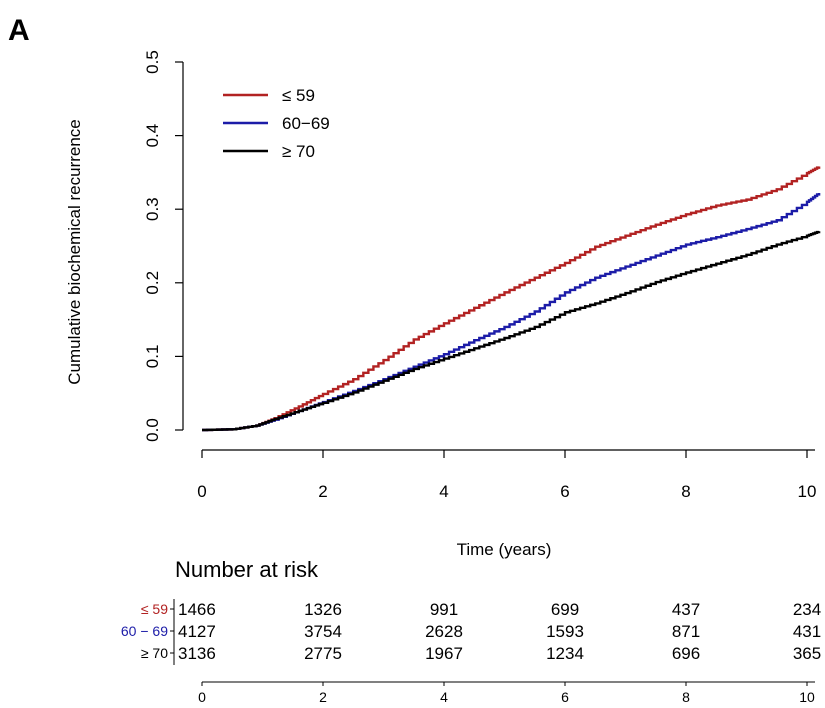  What do you see at coordinates (686, 631) in the screenshot?
I see `risk-count: 871` at bounding box center [686, 631].